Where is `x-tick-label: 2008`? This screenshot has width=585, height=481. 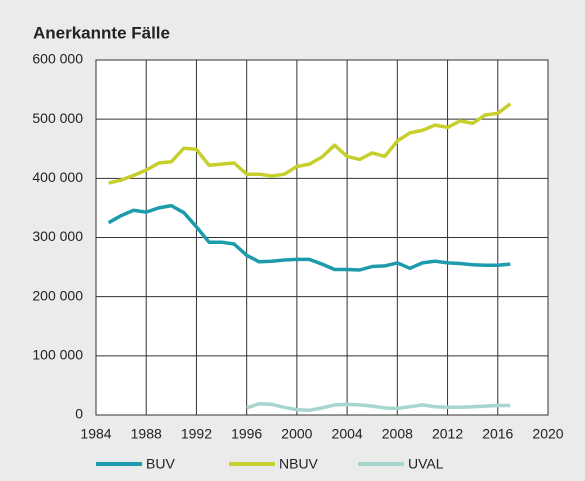
x-tick-label: 2008 is located at coordinates (397, 434).